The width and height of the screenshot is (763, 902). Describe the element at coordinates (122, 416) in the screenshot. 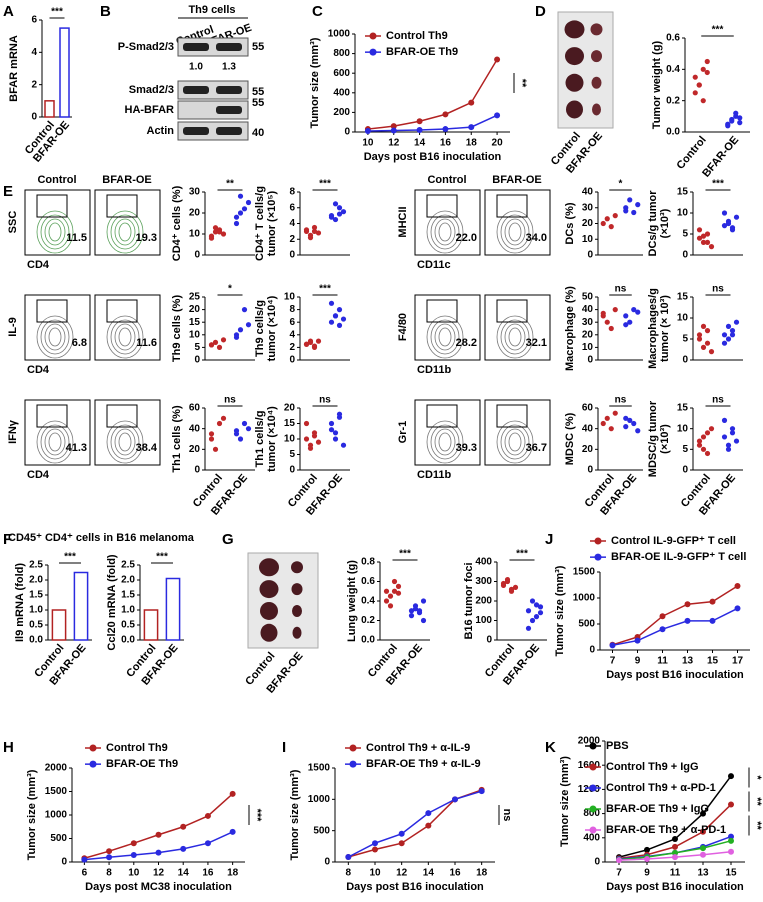

I see `flow-gate` at that location.